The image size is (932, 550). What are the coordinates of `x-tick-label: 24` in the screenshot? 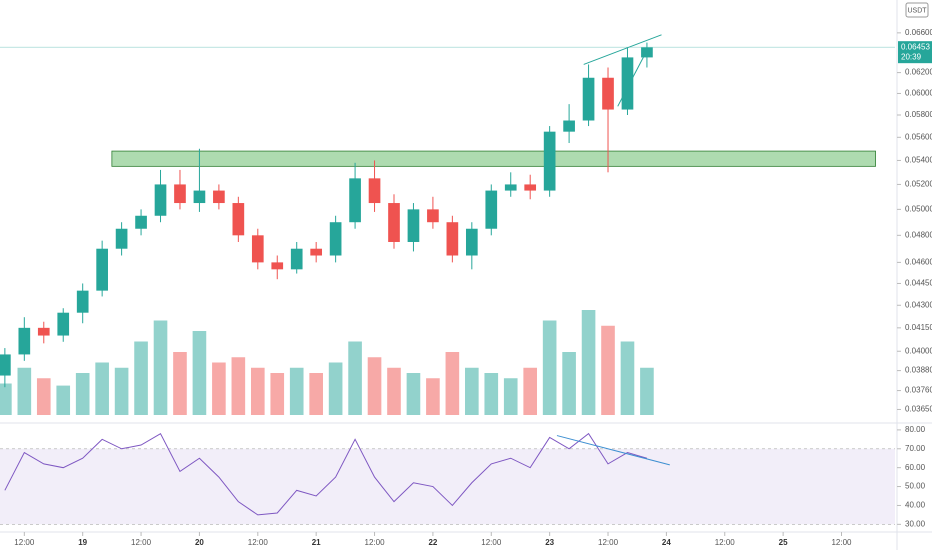 It's located at (666, 542).